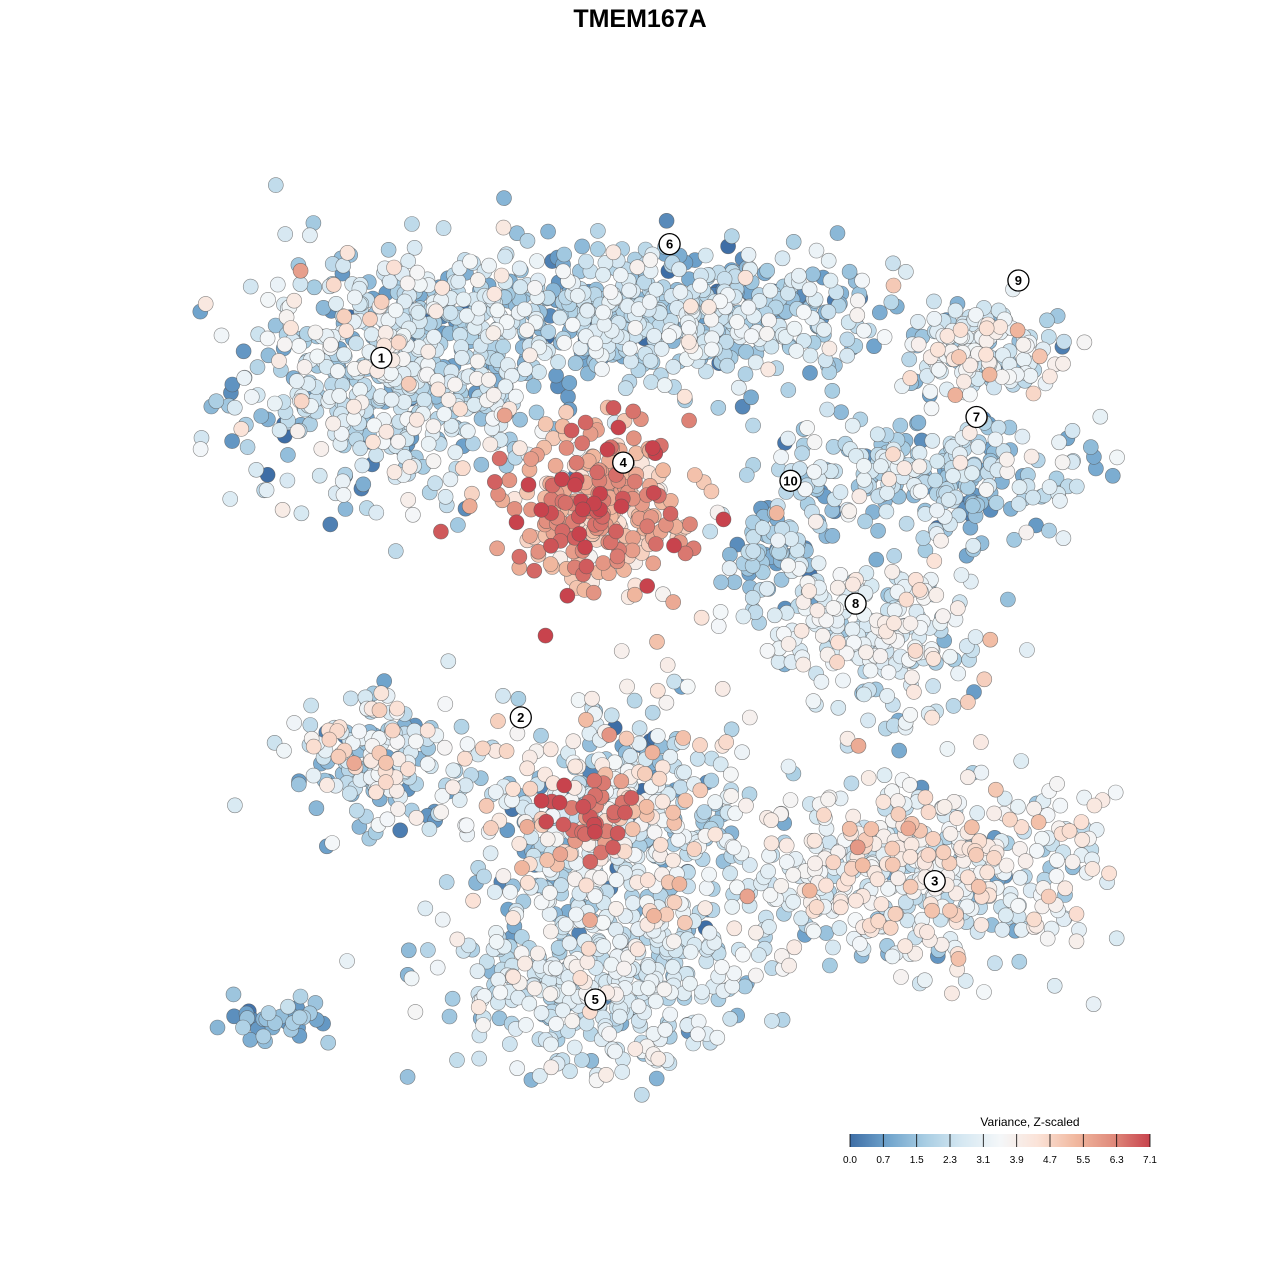 The width and height of the screenshot is (1280, 1280). I want to click on cluster-label-2: 2, so click(520, 717).